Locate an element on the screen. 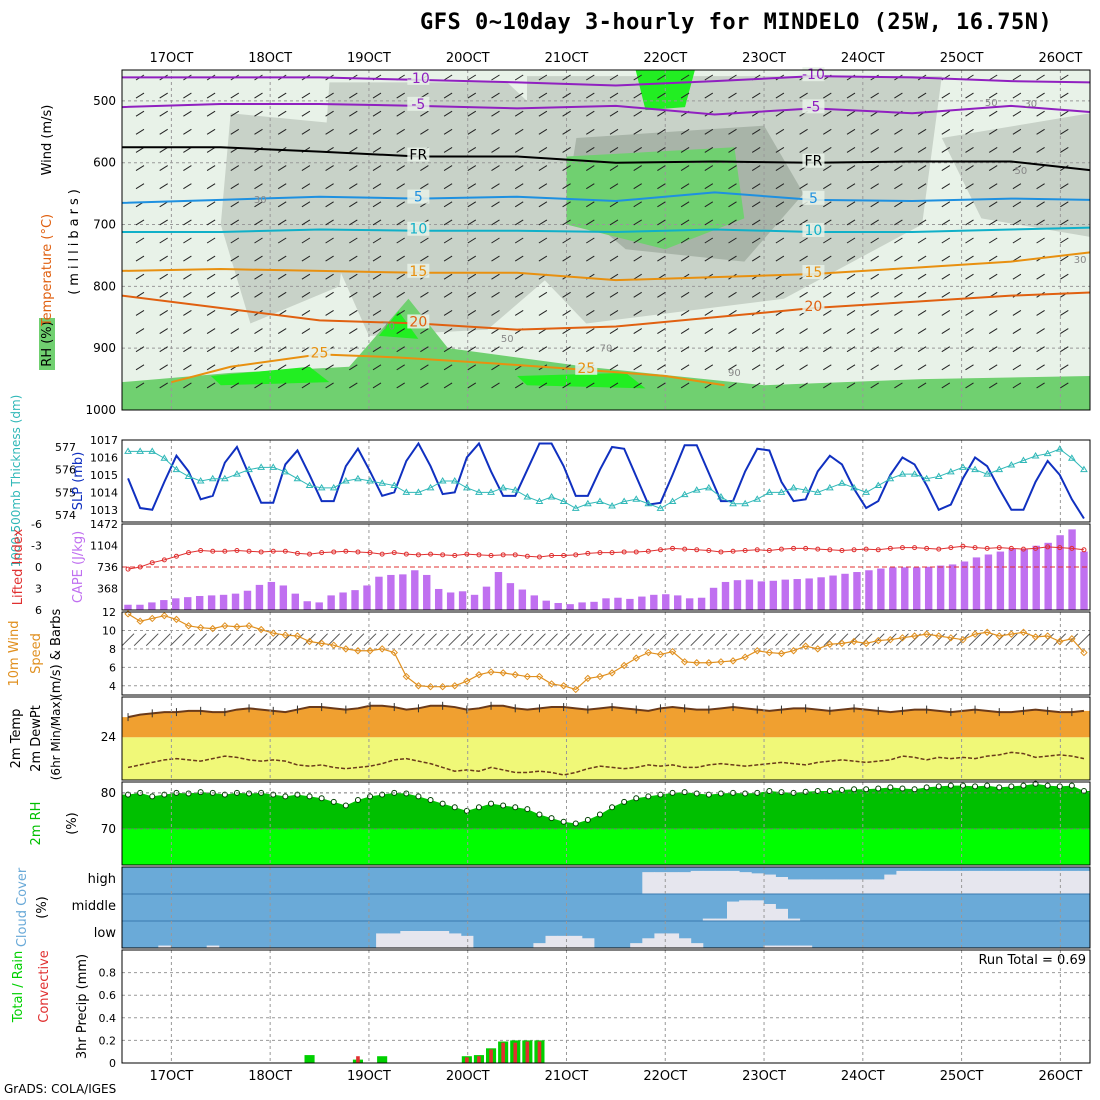 The image size is (1100, 1100). dewpoint-fill is located at coordinates (606, 758).